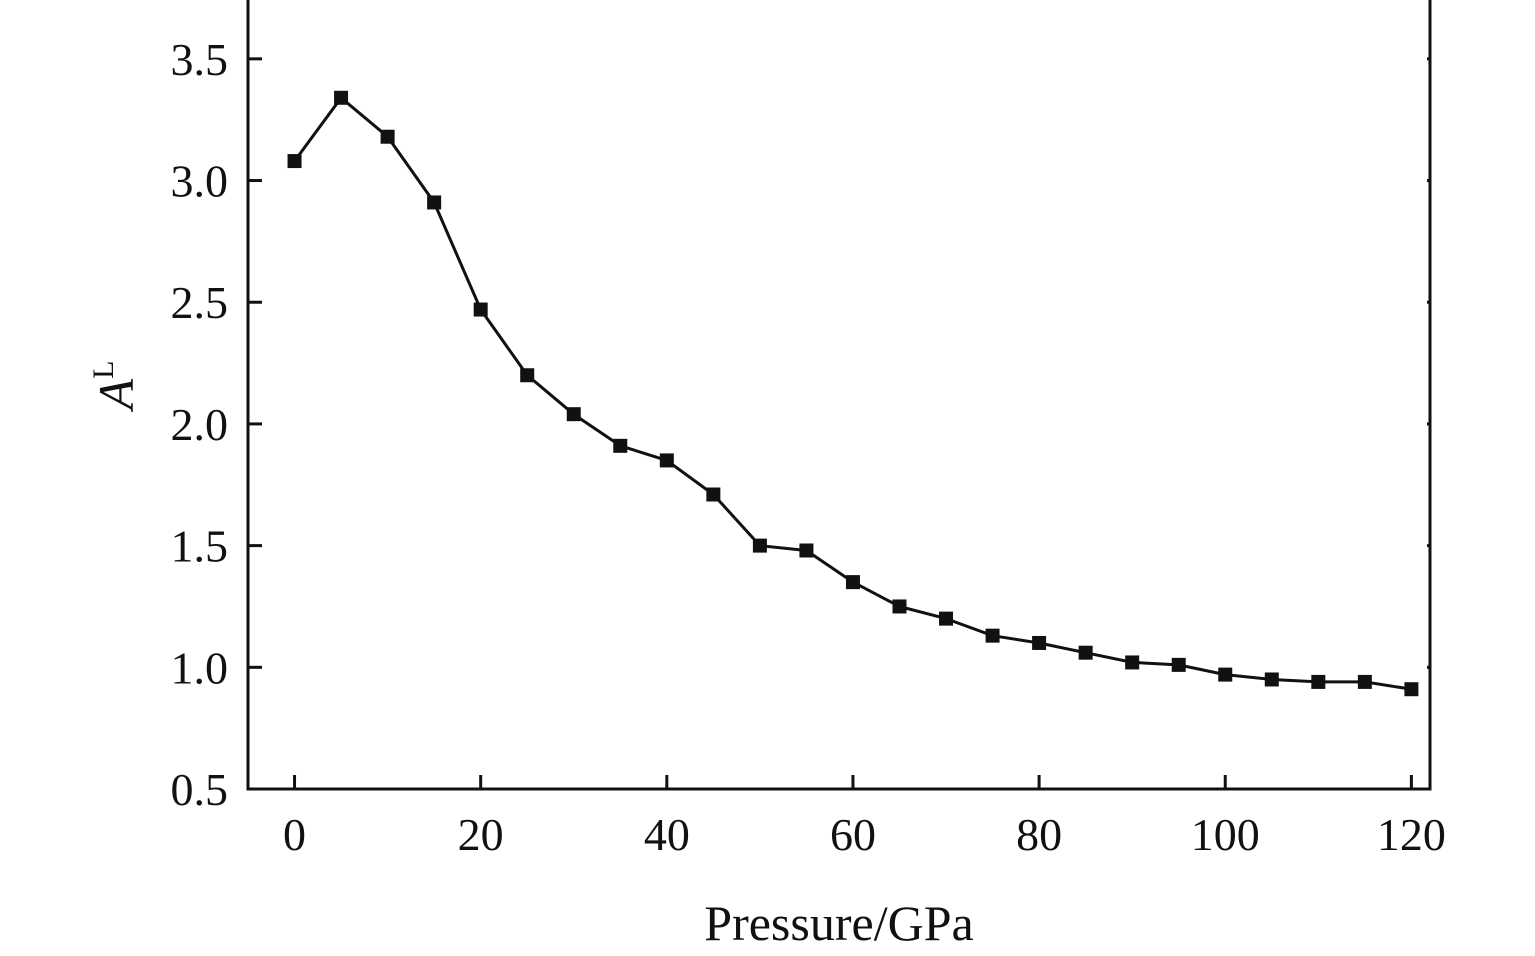  I want to click on x-axis: 0 20 40 60 80 100 120, so click(864, 817).